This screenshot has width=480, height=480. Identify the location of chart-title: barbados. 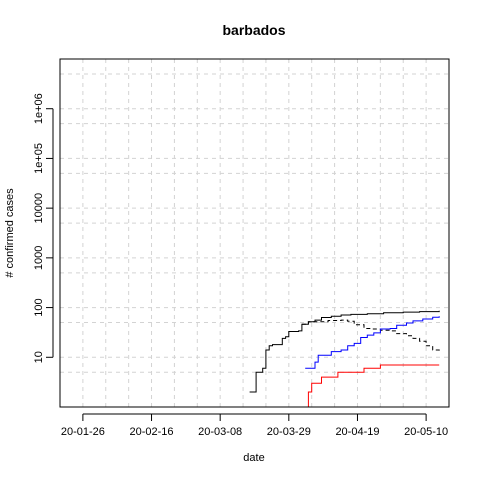
(253, 30).